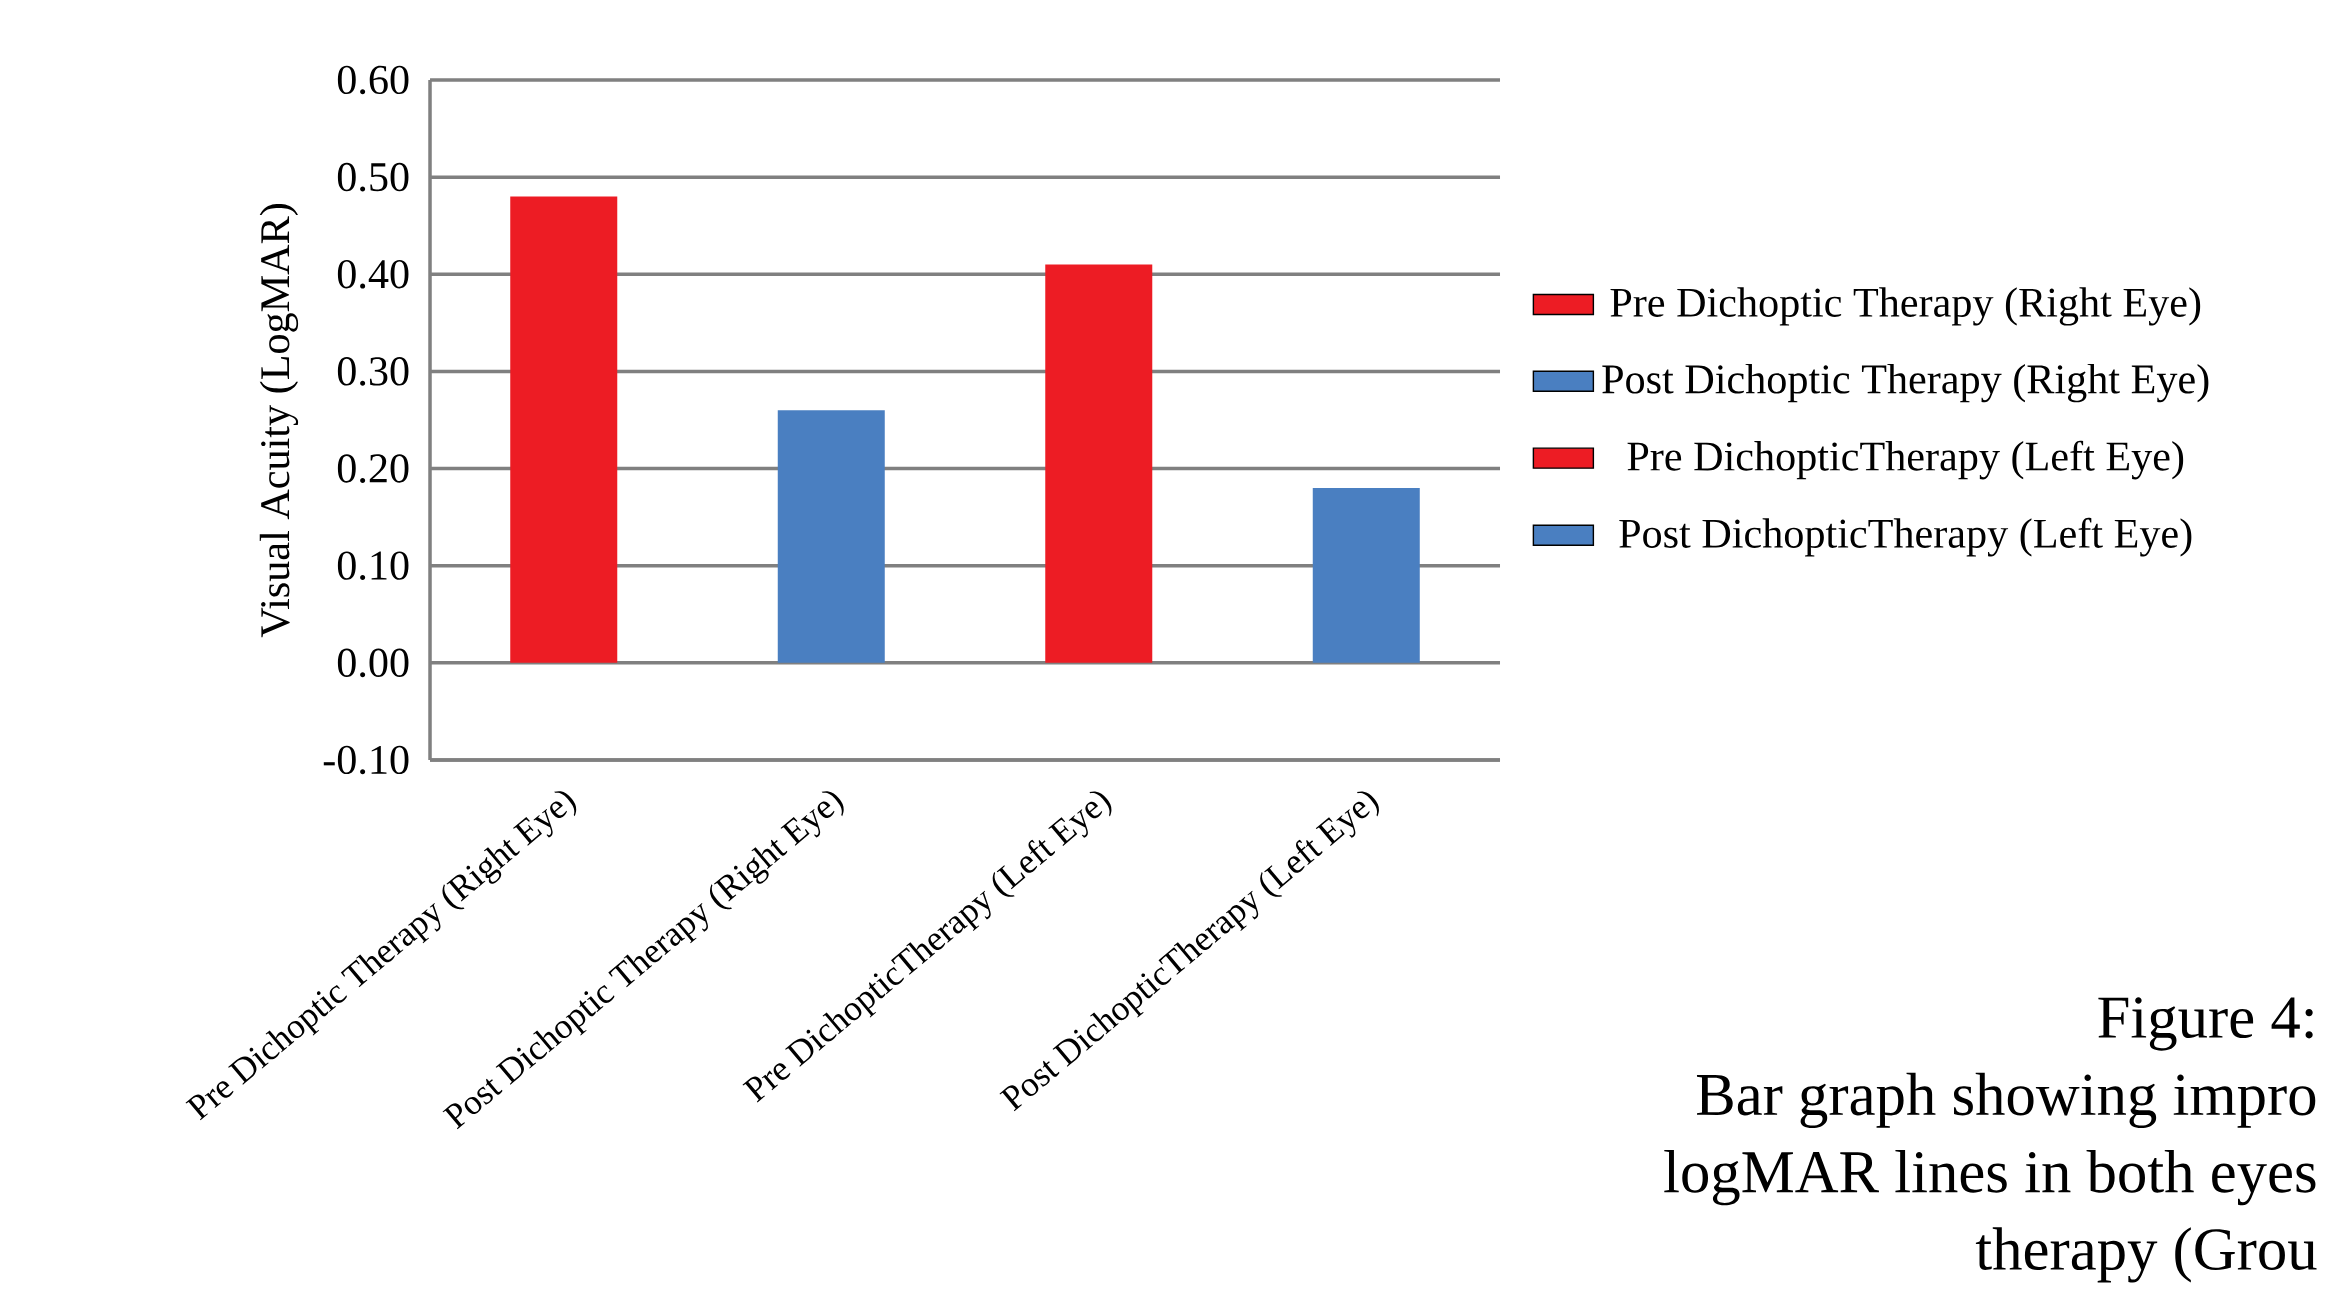 This screenshot has width=2342, height=1310. What do you see at coordinates (2006, 1100) in the screenshot?
I see `text: Bar graph showing impro` at bounding box center [2006, 1100].